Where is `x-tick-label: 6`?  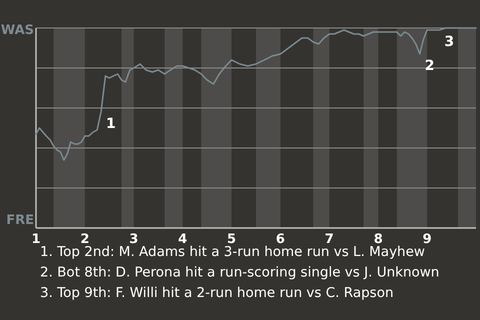
x-tick-label: 6 is located at coordinates (280, 239).